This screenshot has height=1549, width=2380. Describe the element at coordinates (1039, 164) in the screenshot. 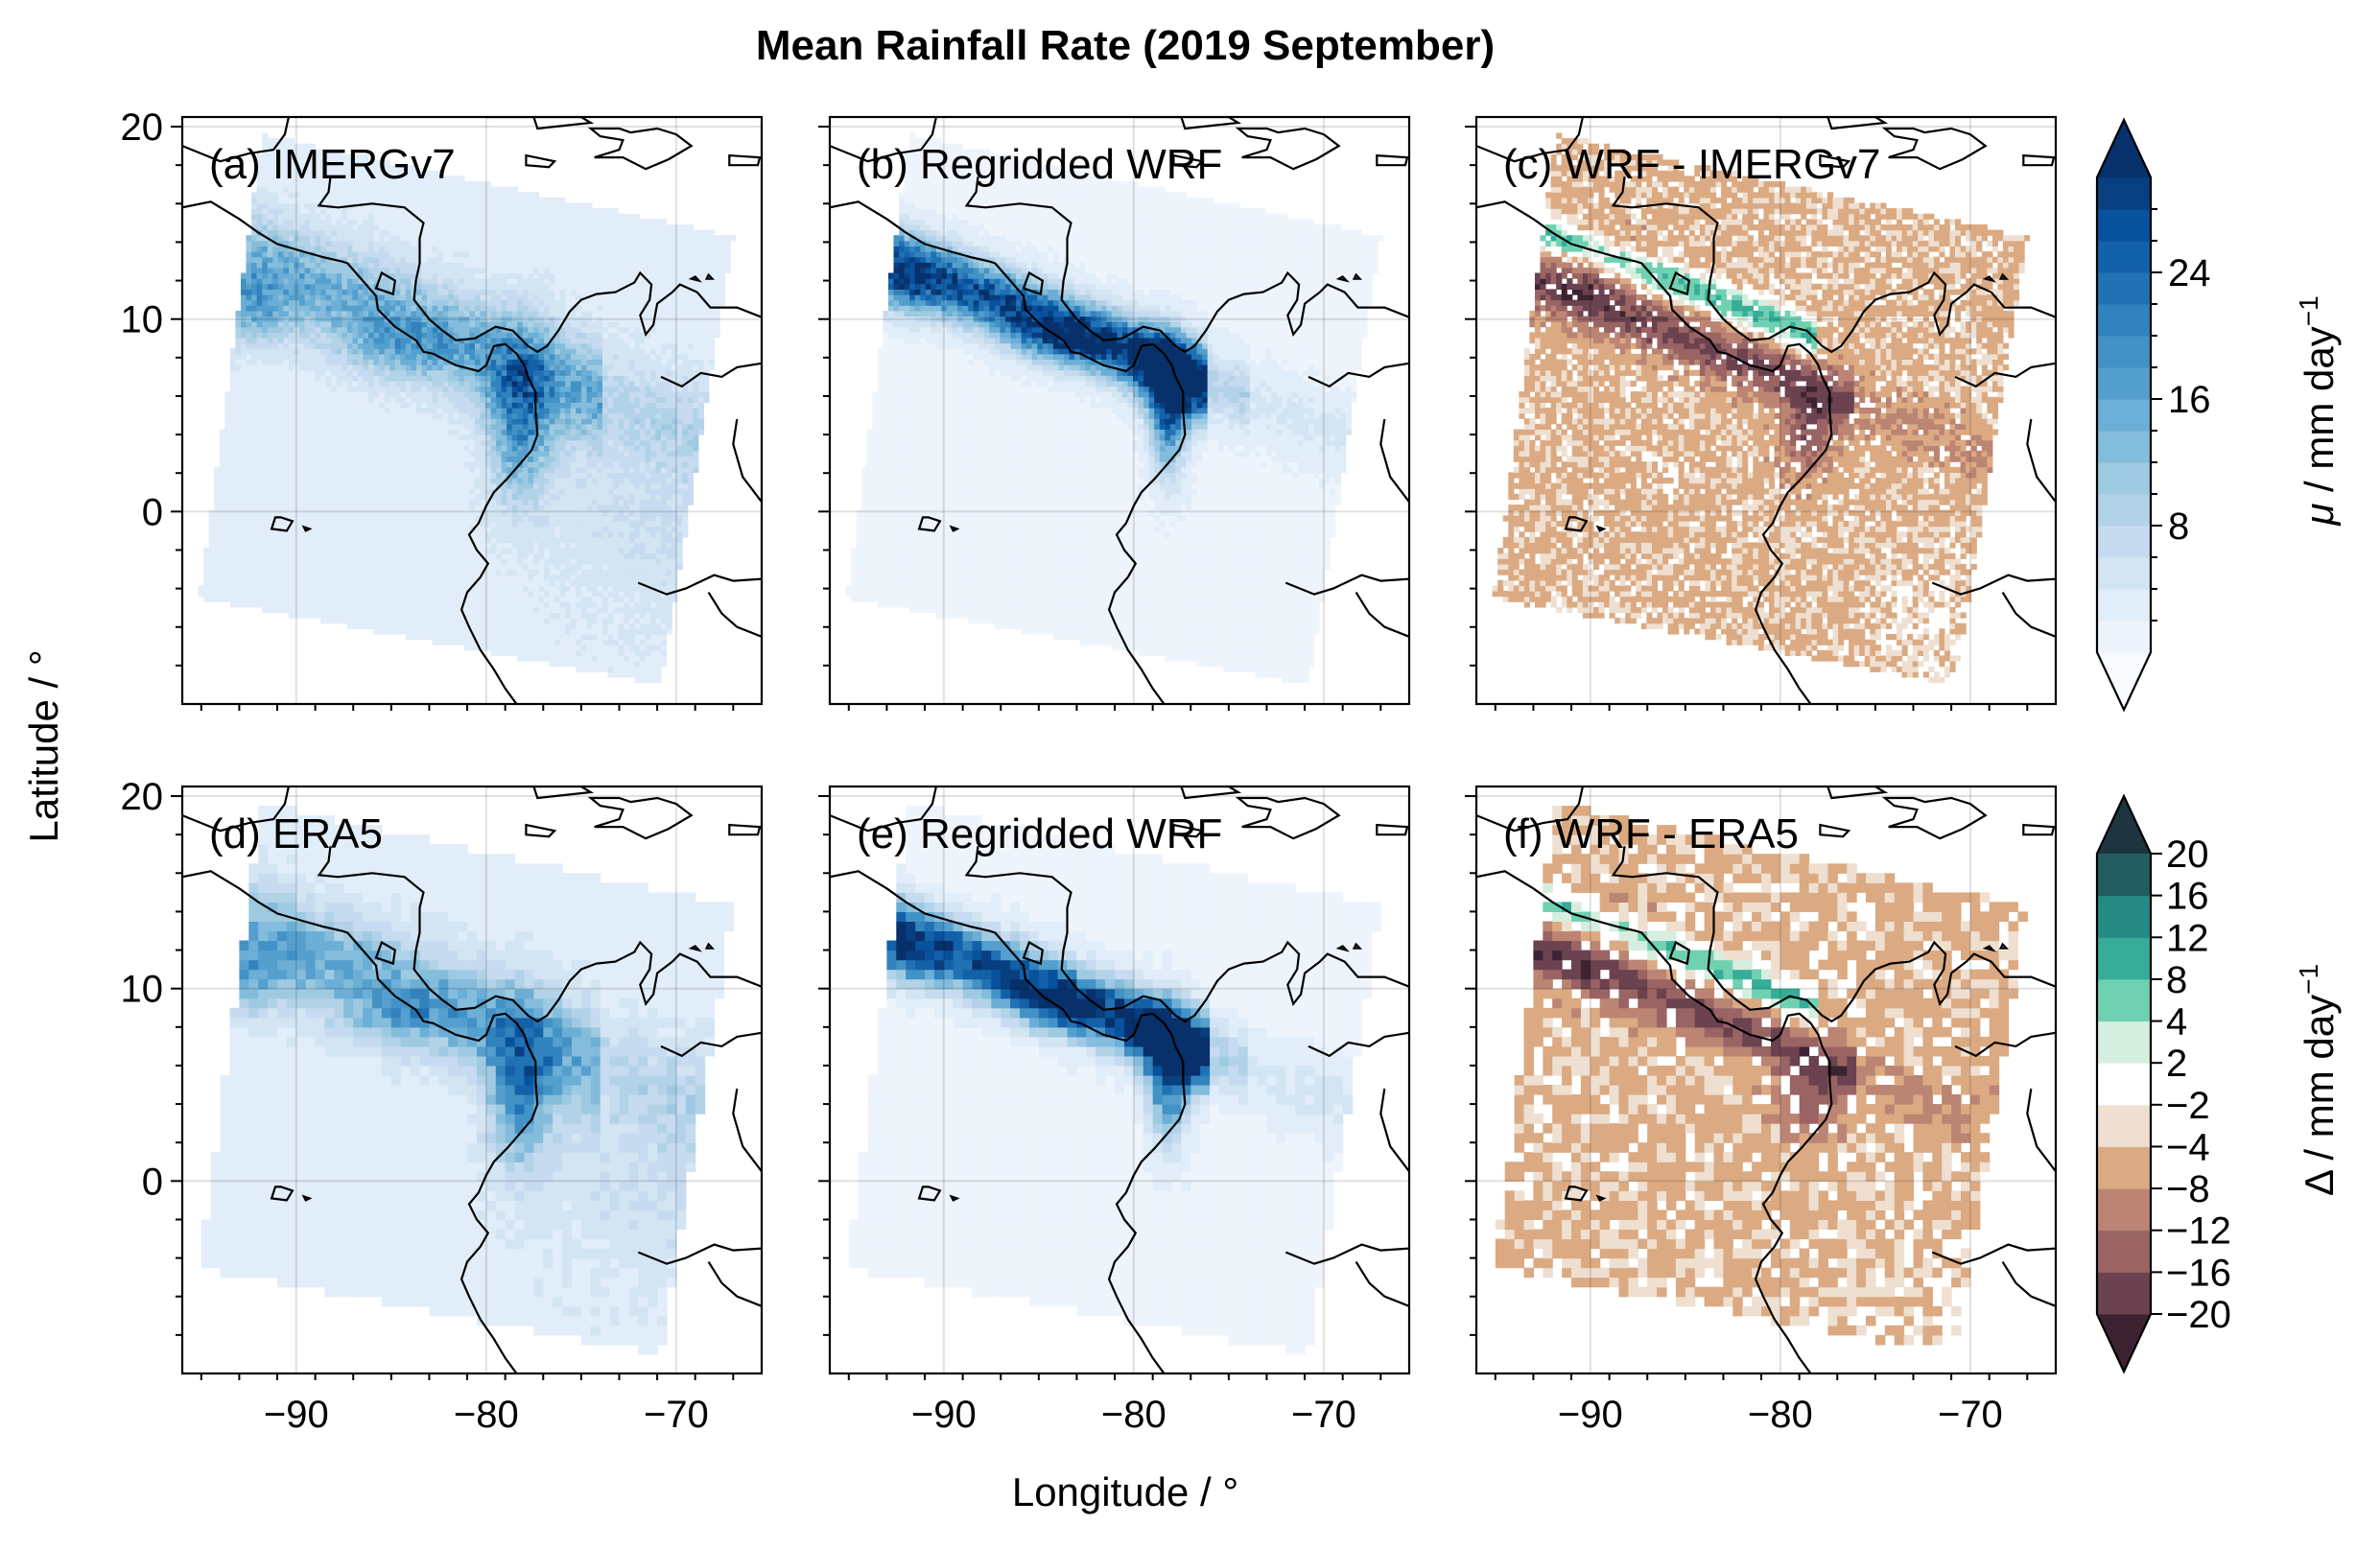

I see `panel-label: (b) Regridded WRF` at that location.